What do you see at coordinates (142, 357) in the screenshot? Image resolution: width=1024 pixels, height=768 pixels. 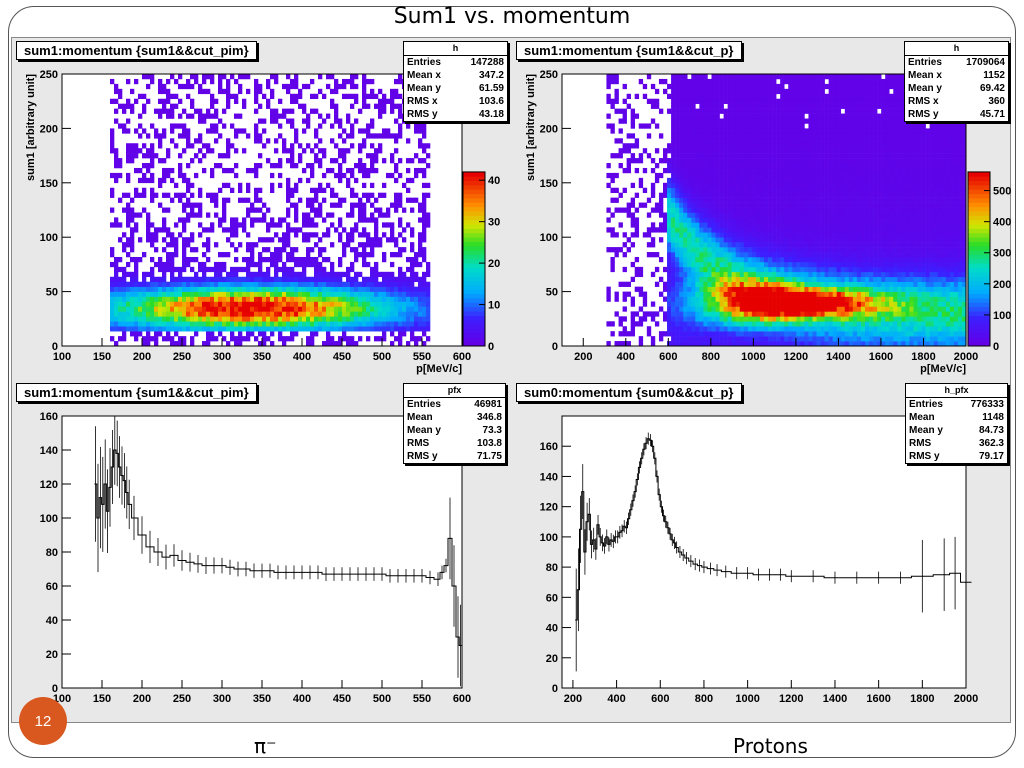 I see `x-tick-label: 200` at bounding box center [142, 357].